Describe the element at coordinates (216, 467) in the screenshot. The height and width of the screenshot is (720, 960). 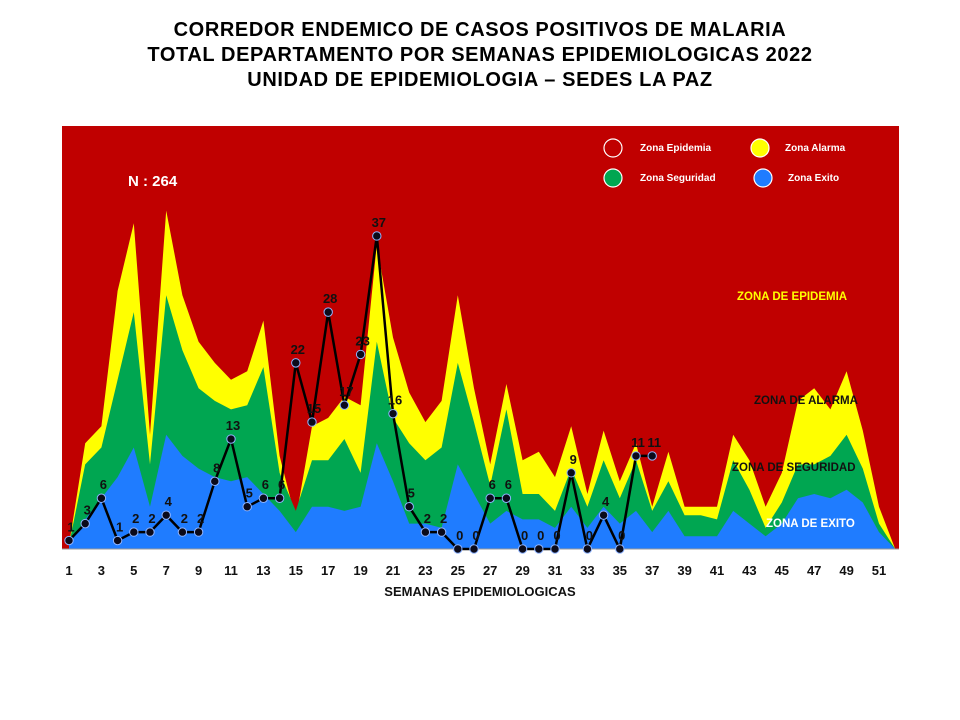
I see `casos-label-w10: 8` at that location.